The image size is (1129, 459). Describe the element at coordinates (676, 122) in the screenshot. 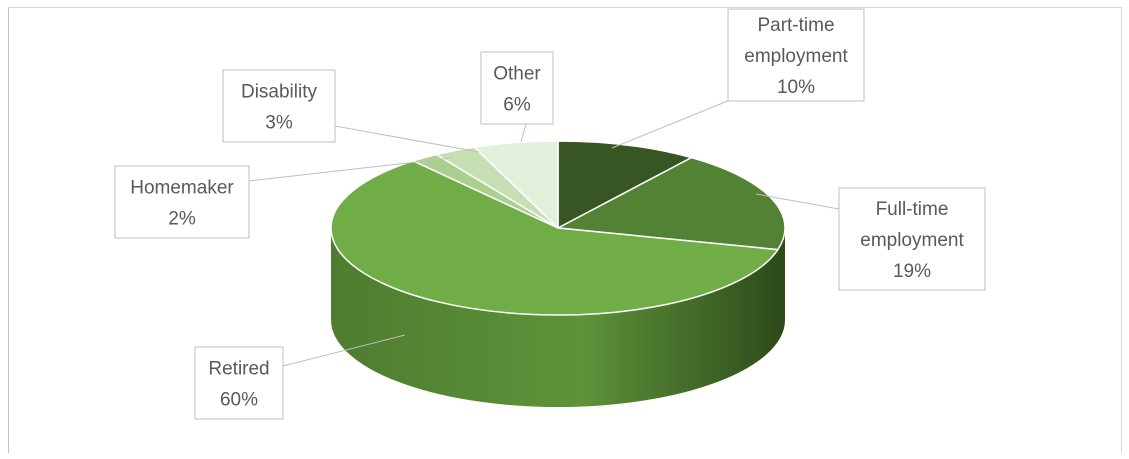

I see `leader-part-time` at that location.